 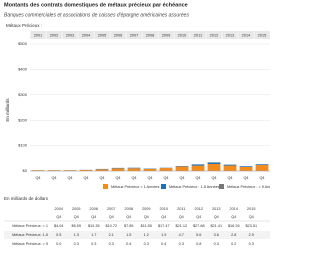 I want to click on header-band, so click(x=150, y=35).